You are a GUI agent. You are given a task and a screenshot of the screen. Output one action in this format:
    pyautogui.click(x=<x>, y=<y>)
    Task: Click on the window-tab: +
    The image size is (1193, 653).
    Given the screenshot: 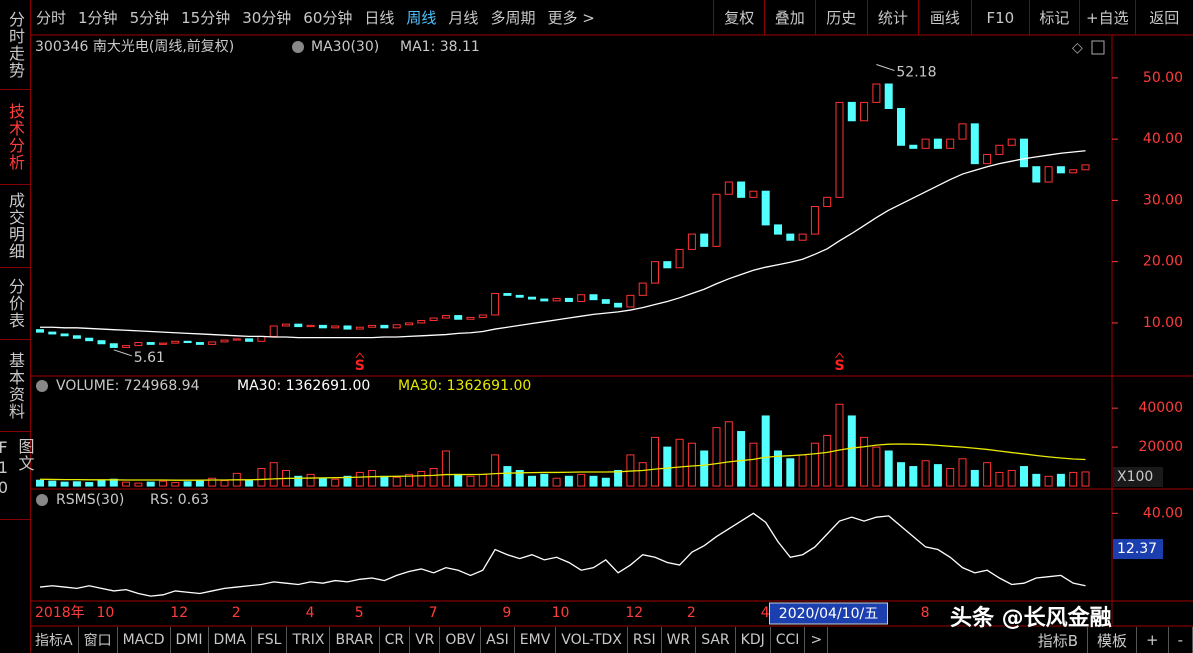 What is the action you would take?
    pyautogui.click(x=1153, y=640)
    